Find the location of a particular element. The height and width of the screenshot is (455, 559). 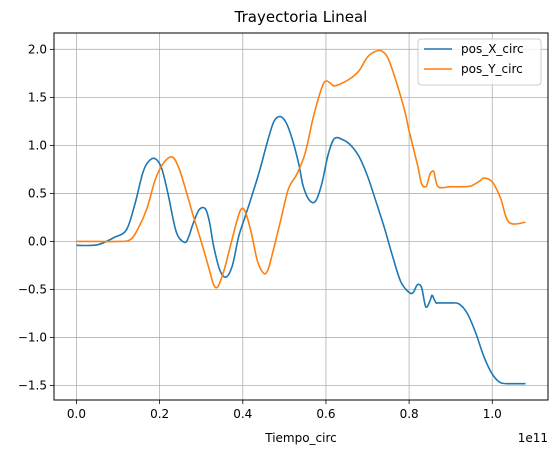

x-axis-ticks: 0.0 0.2 0.4 0.6 0.8 1.0 is located at coordinates (284, 410).